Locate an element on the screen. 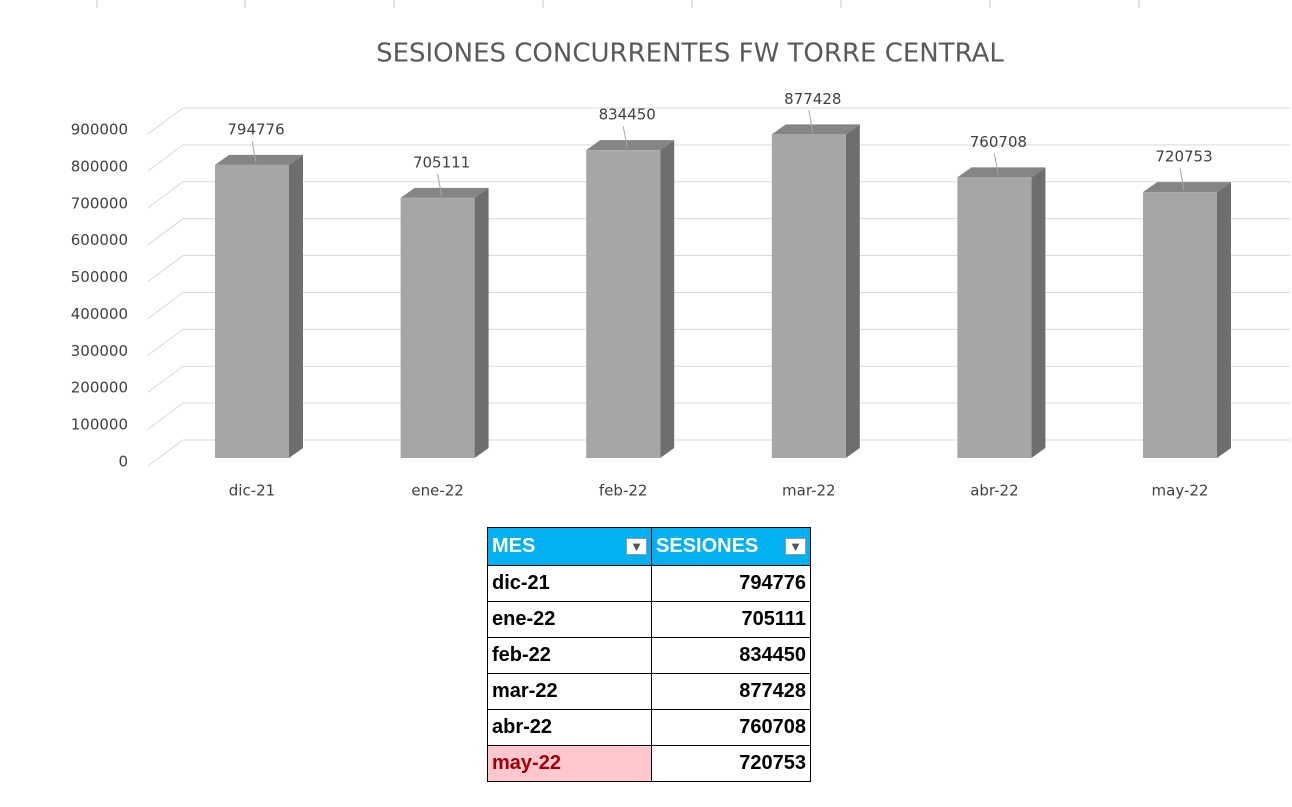  table-cell: feb-22 is located at coordinates (569, 655).